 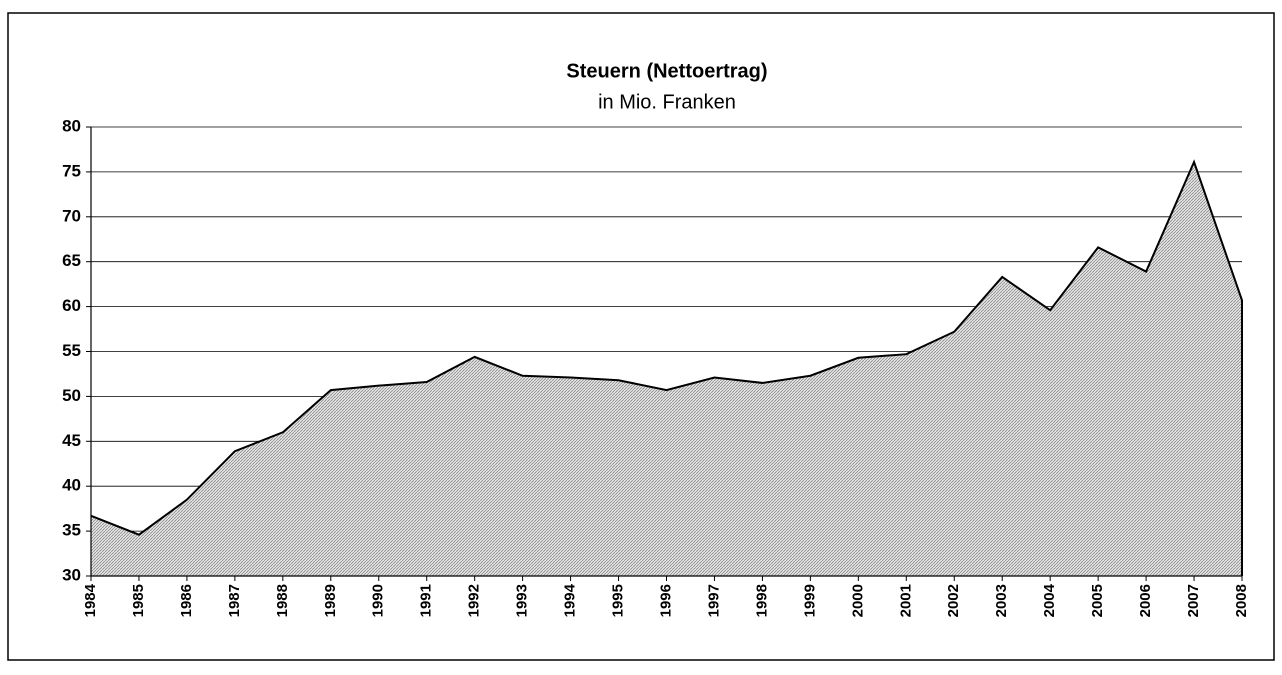 I want to click on y-tick-label: 80, so click(x=71, y=125).